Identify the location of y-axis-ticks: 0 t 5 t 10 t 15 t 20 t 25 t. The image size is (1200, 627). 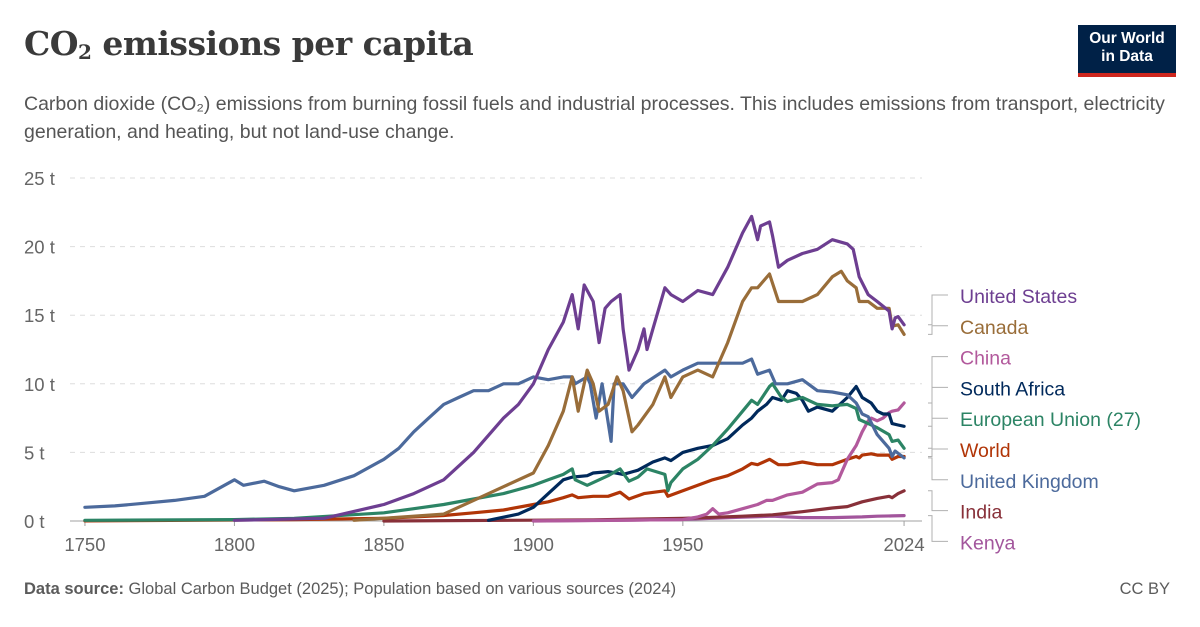
(39, 350).